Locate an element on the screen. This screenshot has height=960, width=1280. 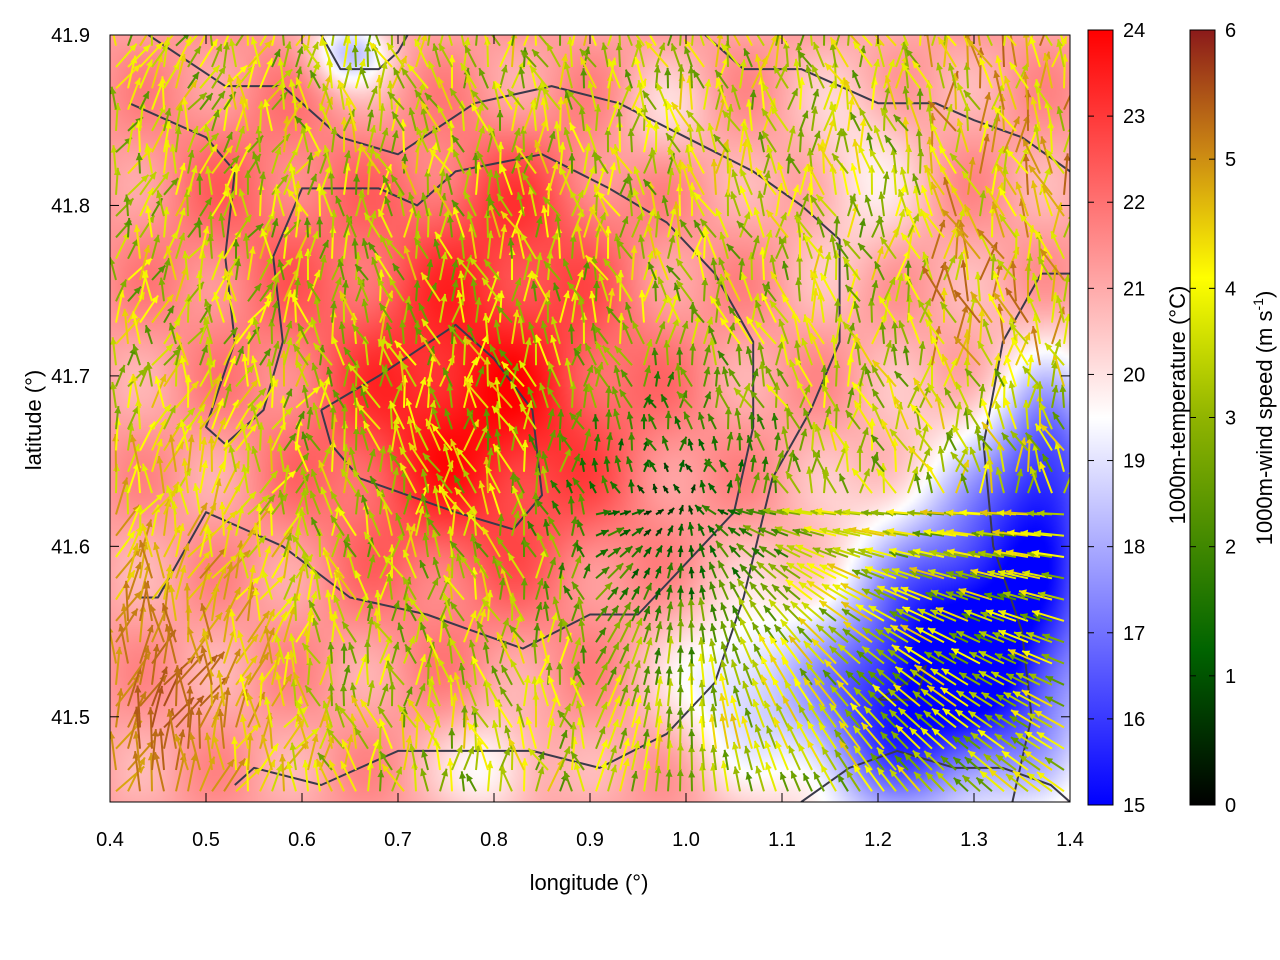
colorbar-tick-label: 24 is located at coordinates (1134, 31).